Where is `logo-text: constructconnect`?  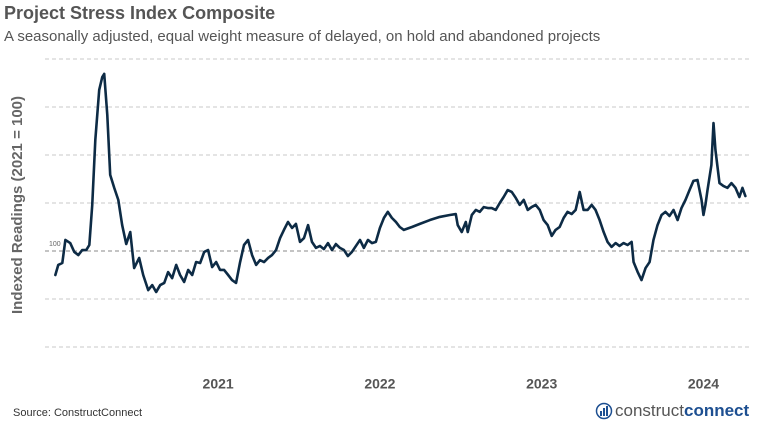 logo-text: constructconnect is located at coordinates (682, 410).